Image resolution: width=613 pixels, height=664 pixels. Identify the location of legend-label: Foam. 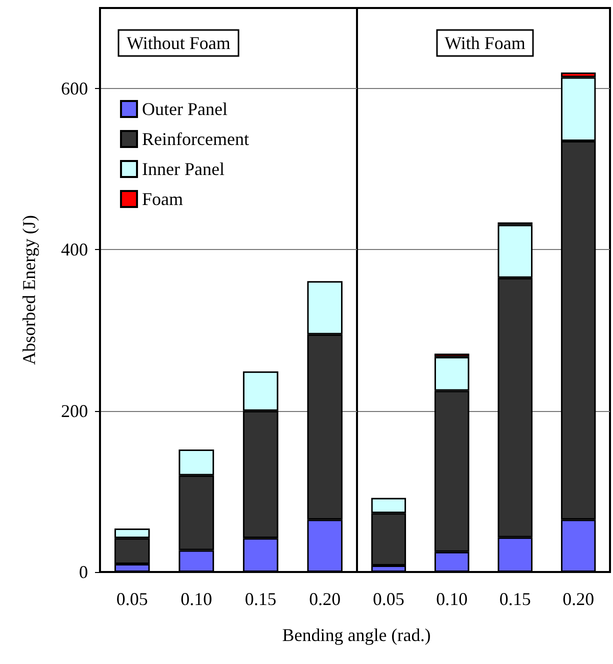
(163, 199).